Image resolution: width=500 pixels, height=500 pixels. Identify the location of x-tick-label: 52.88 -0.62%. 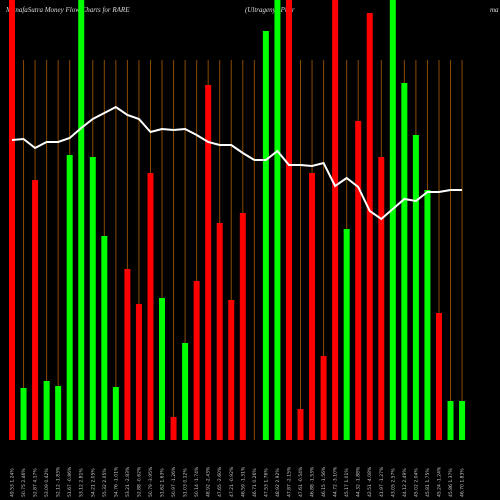
(139, 481).